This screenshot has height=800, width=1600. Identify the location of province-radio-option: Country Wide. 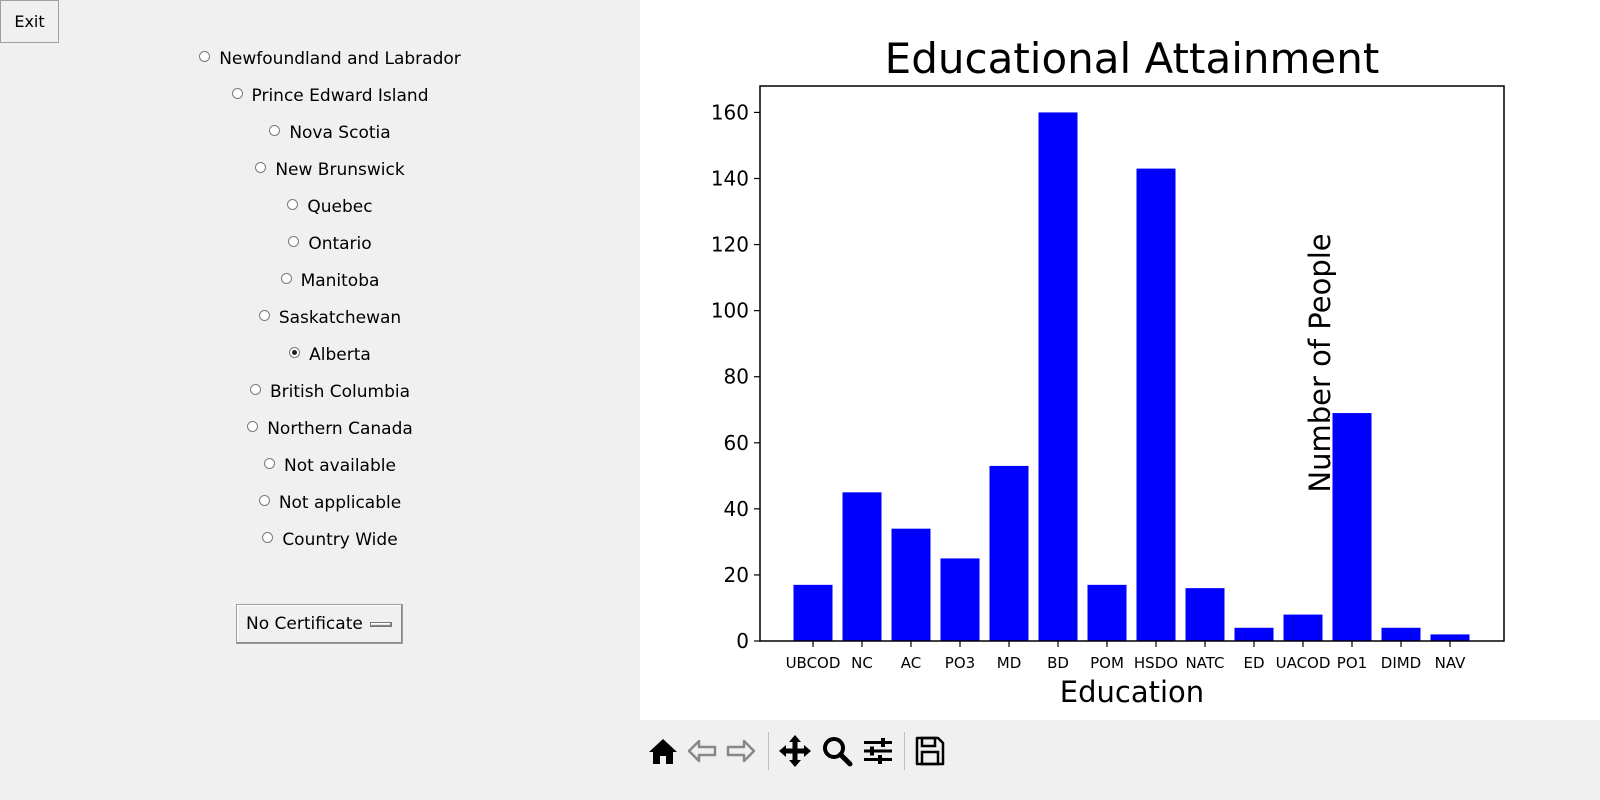
(330, 540).